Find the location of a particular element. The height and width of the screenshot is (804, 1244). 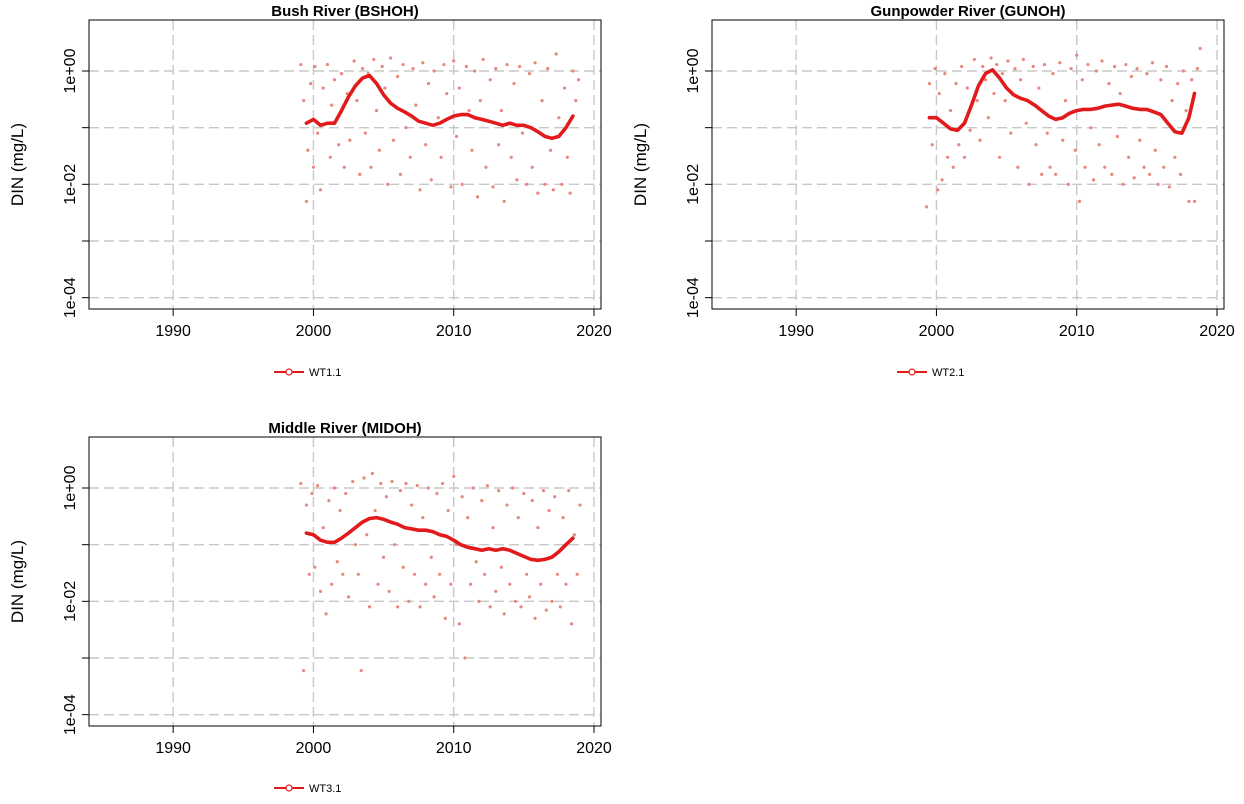

x-tick-label: 2010 is located at coordinates (1077, 331).